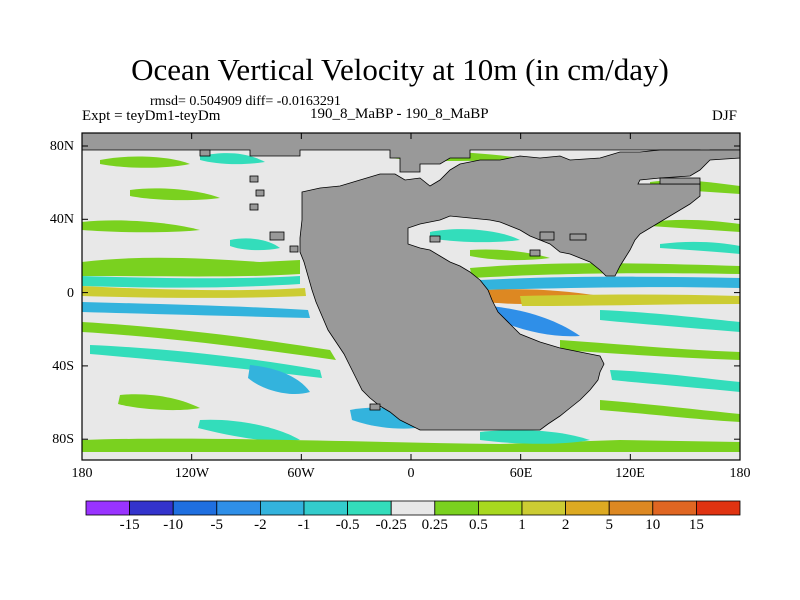 The width and height of the screenshot is (800, 600). What do you see at coordinates (217, 525) in the screenshot?
I see `colorbar-label: -5` at bounding box center [217, 525].